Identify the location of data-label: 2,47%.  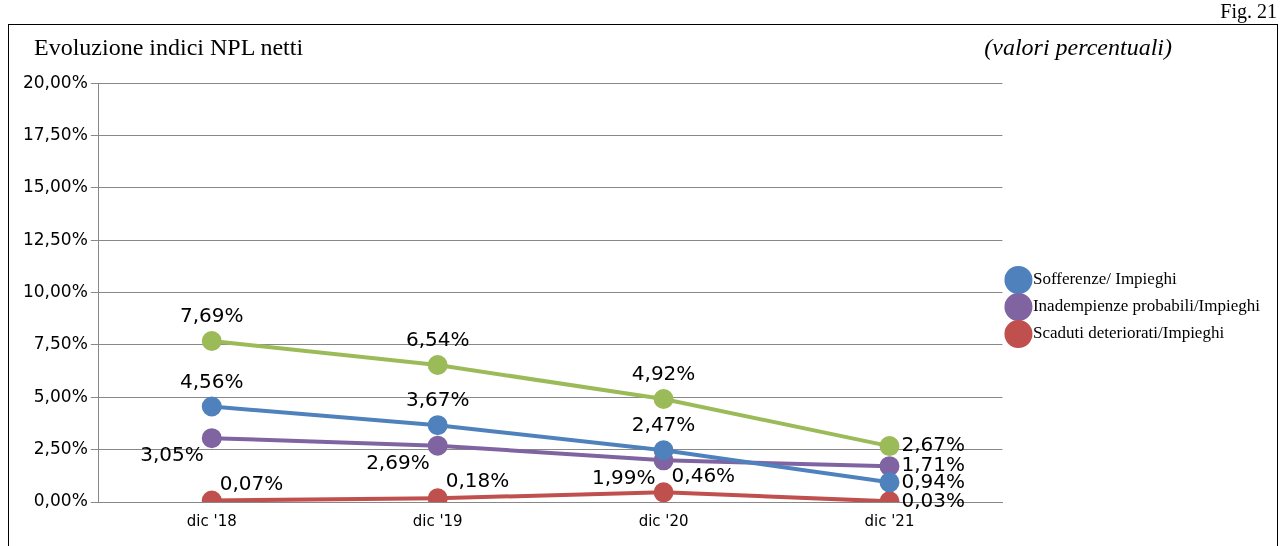
(663, 424).